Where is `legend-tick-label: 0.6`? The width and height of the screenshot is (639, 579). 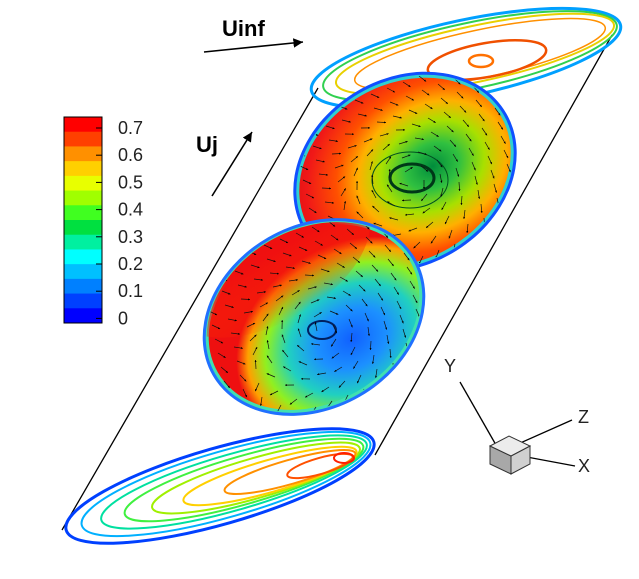 legend-tick-label: 0.6 is located at coordinates (130, 155).